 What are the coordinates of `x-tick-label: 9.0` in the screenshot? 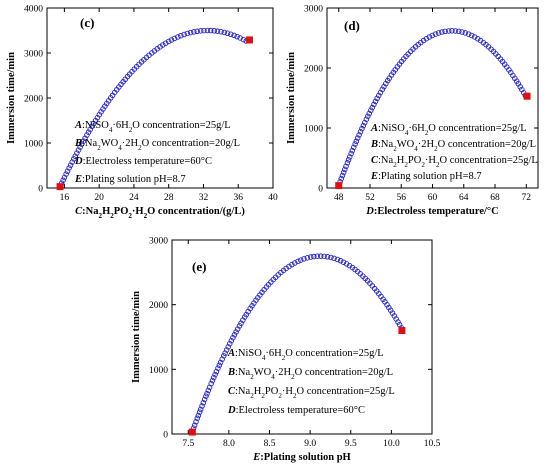 It's located at (310, 444).